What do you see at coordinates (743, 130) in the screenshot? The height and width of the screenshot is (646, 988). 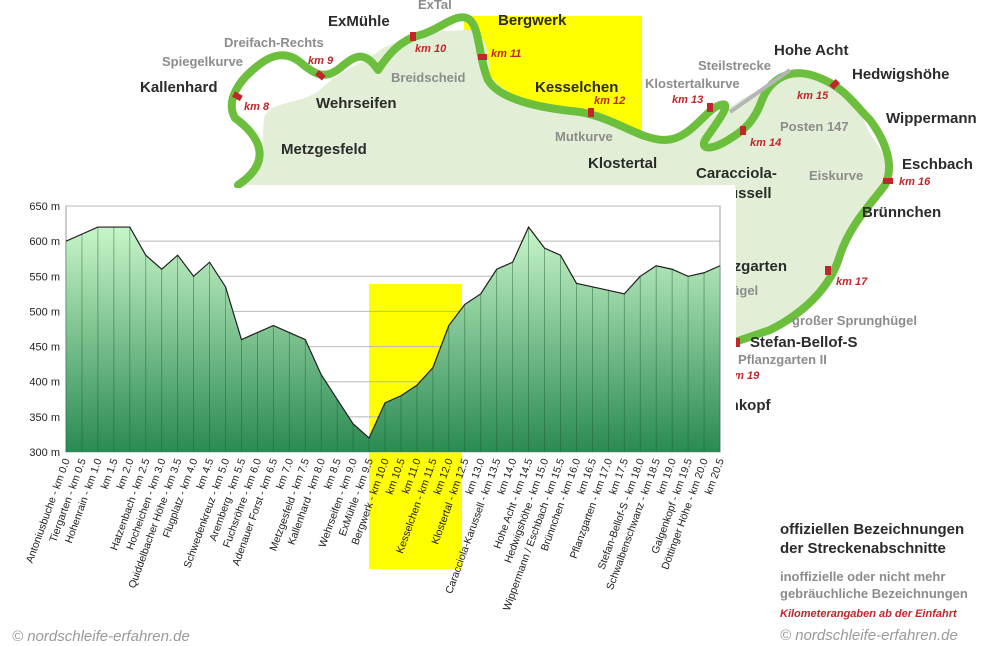 I see `km-14-tick` at bounding box center [743, 130].